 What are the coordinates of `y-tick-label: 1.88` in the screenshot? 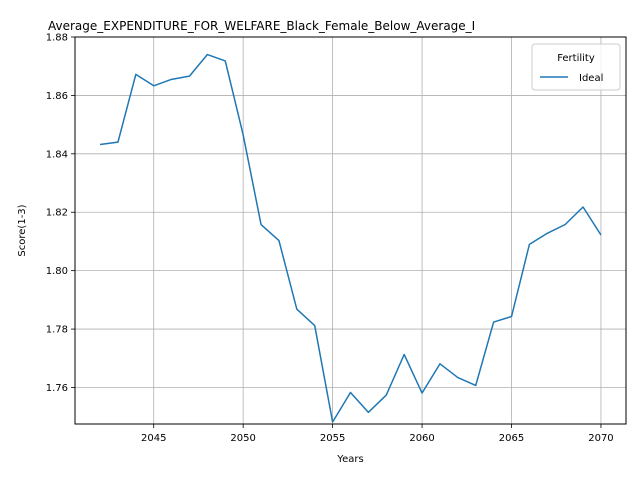 It's located at (57, 38).